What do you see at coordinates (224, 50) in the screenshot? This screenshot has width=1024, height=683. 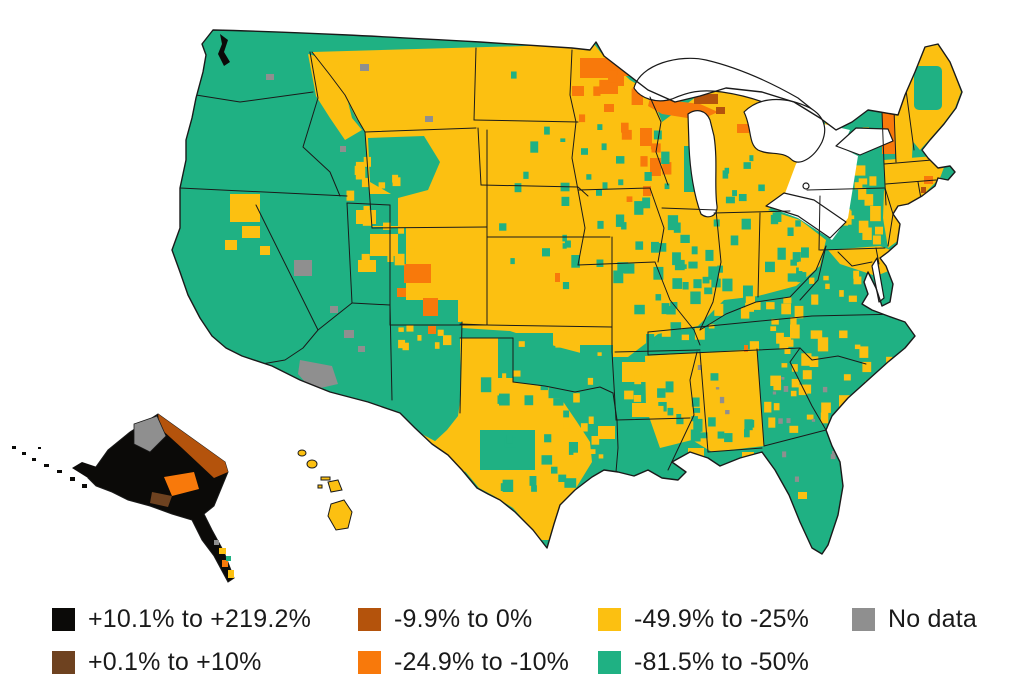 I see `puget-sound-detail` at bounding box center [224, 50].